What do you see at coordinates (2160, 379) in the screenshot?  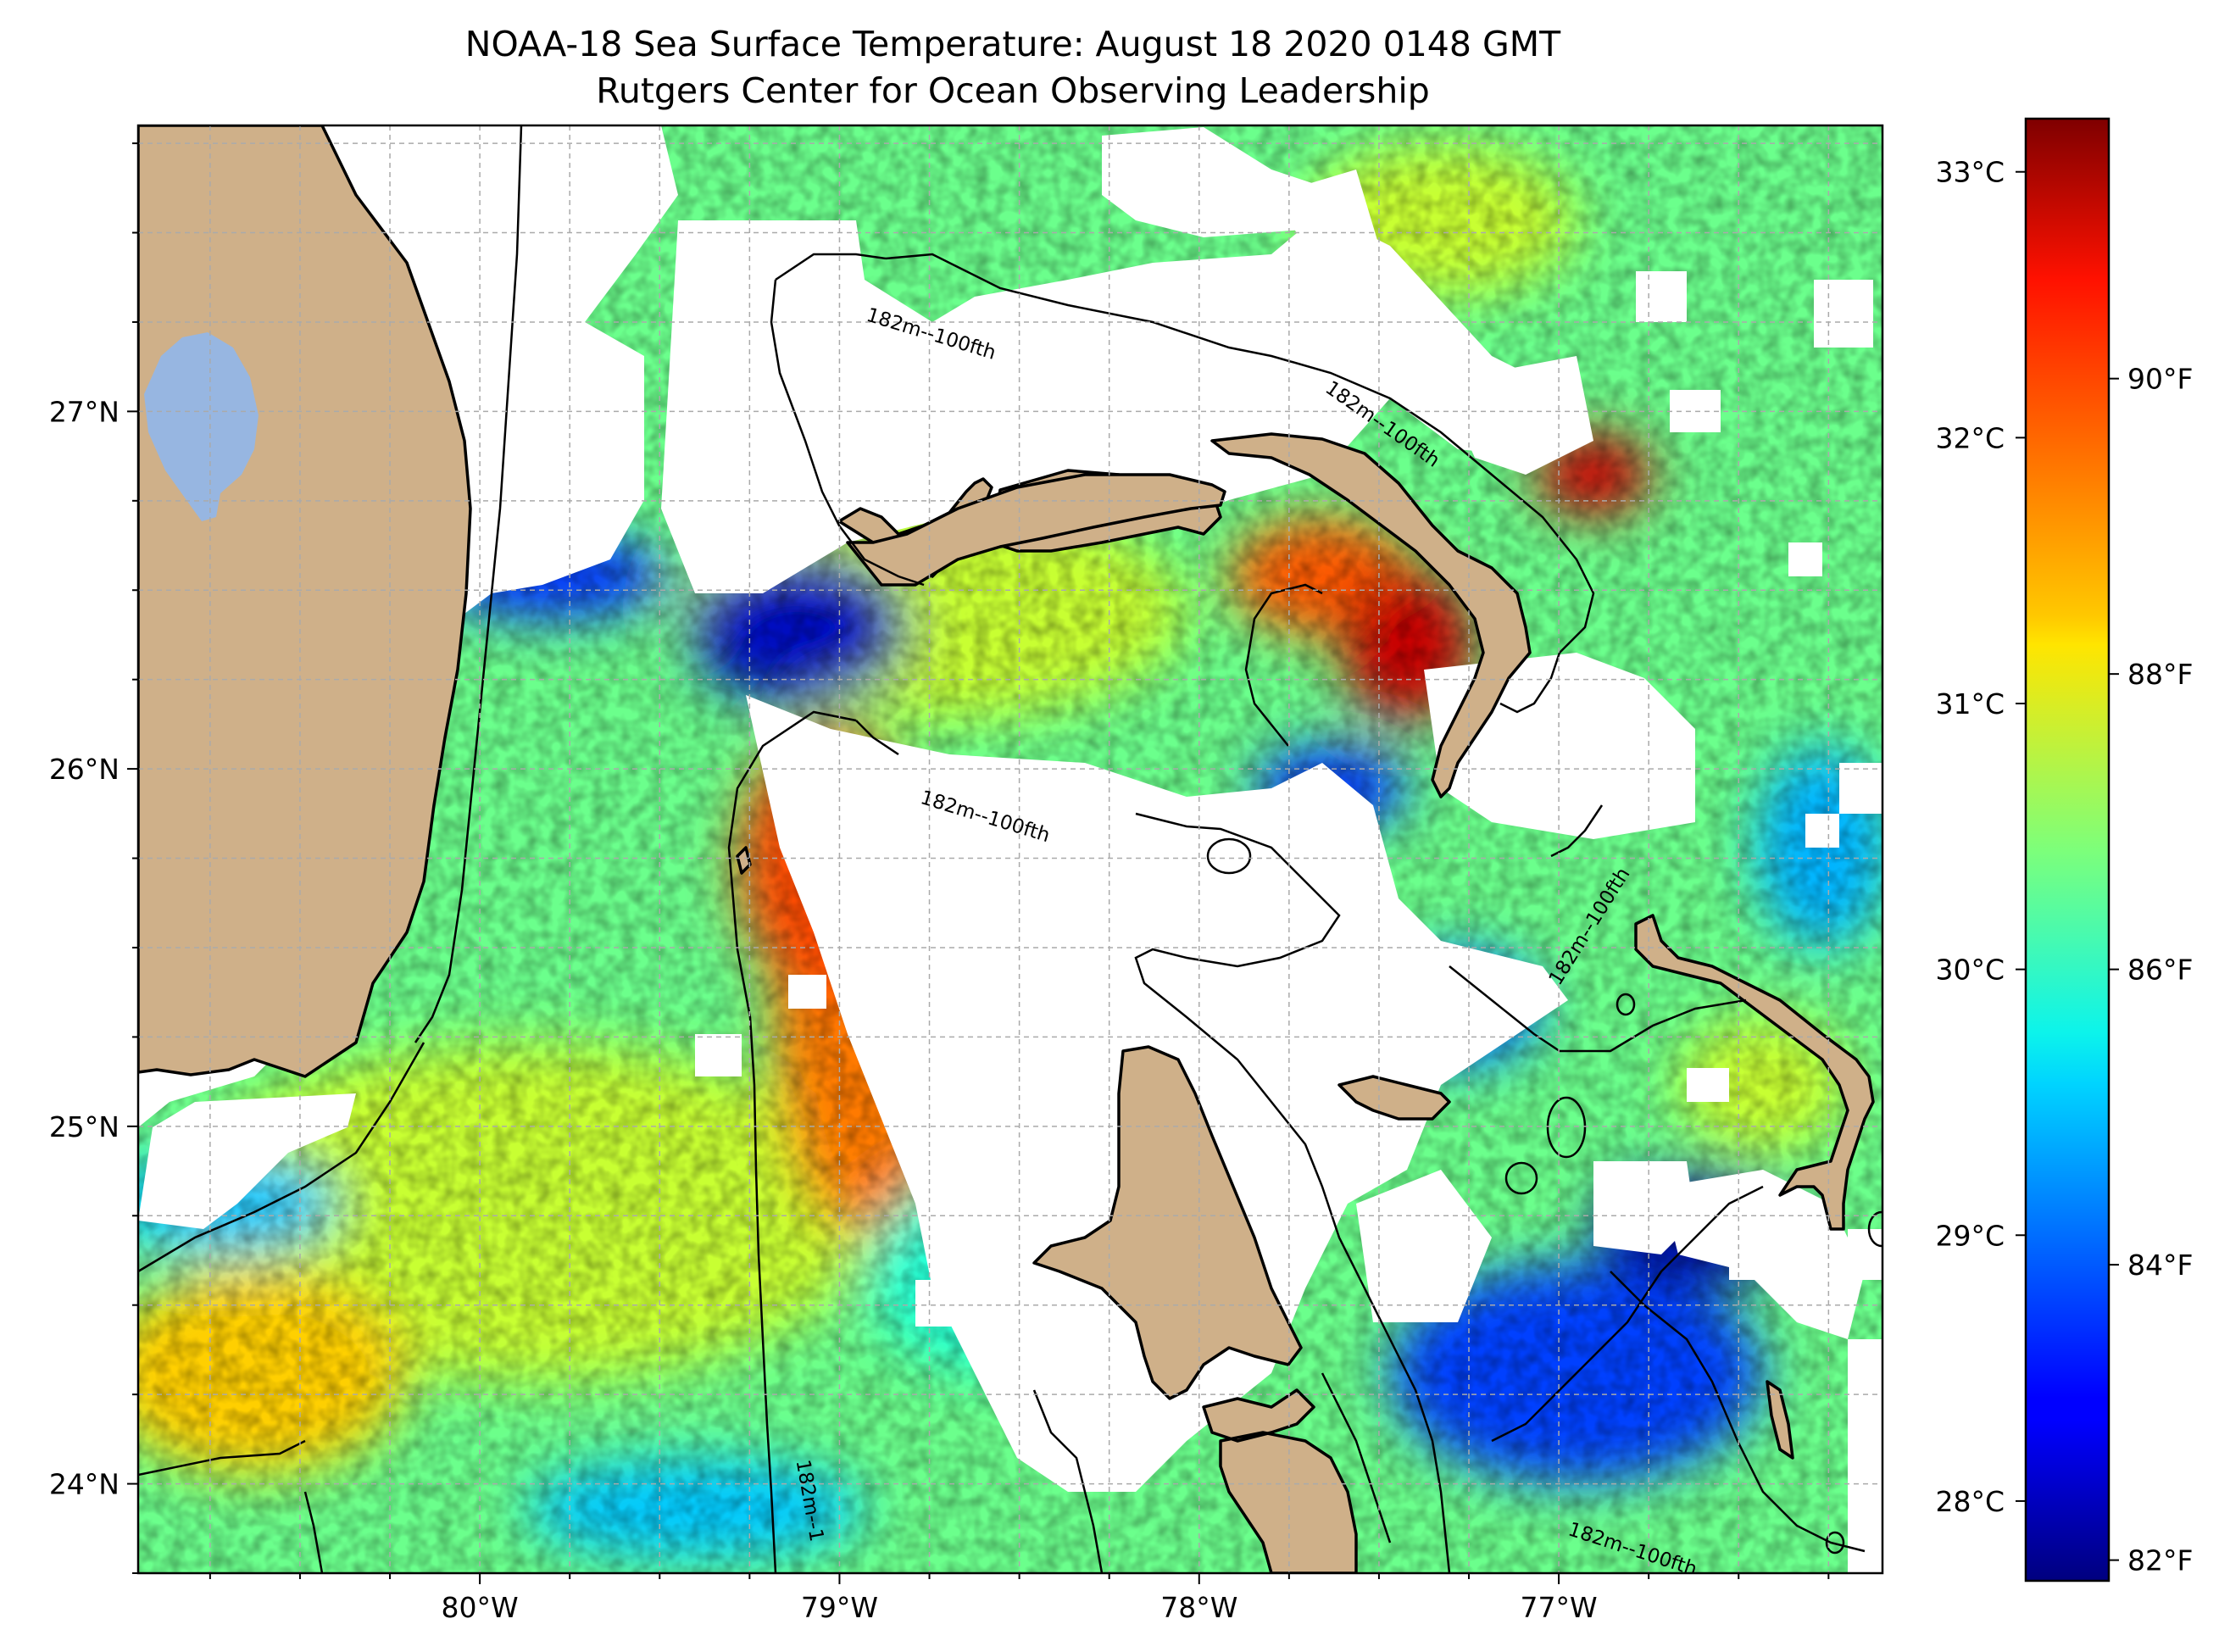 I see `fahrenheit-tick-label: 90°F` at bounding box center [2160, 379].